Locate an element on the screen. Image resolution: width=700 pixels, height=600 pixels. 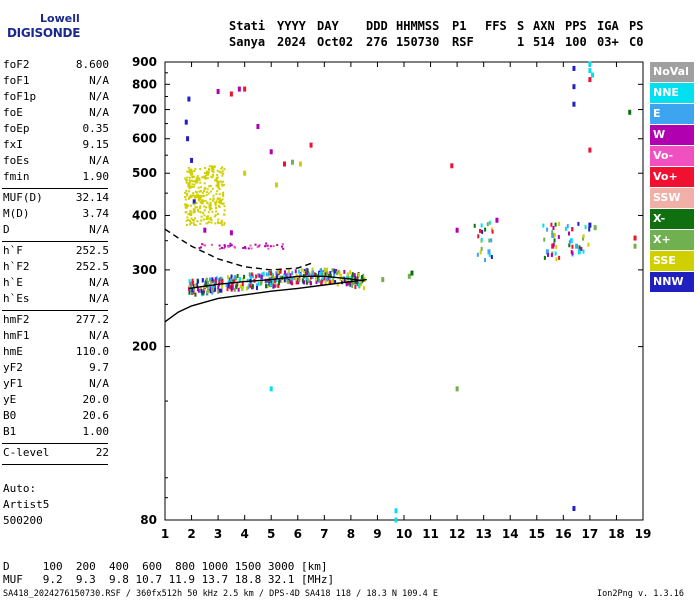
parameter-name: h`F2 is located at coordinates (16, 266).